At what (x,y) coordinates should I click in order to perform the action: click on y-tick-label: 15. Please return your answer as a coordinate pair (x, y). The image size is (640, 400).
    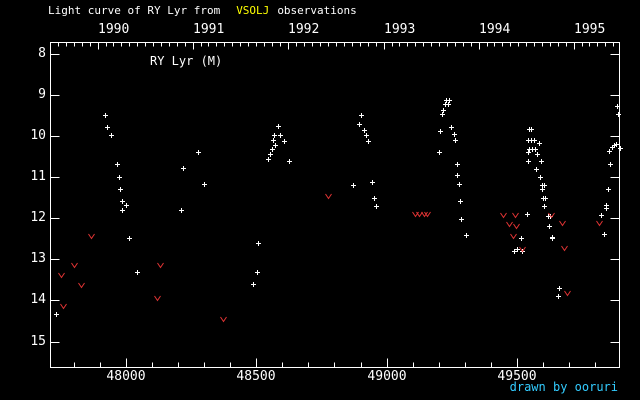
    Looking at the image, I should click on (38, 341).